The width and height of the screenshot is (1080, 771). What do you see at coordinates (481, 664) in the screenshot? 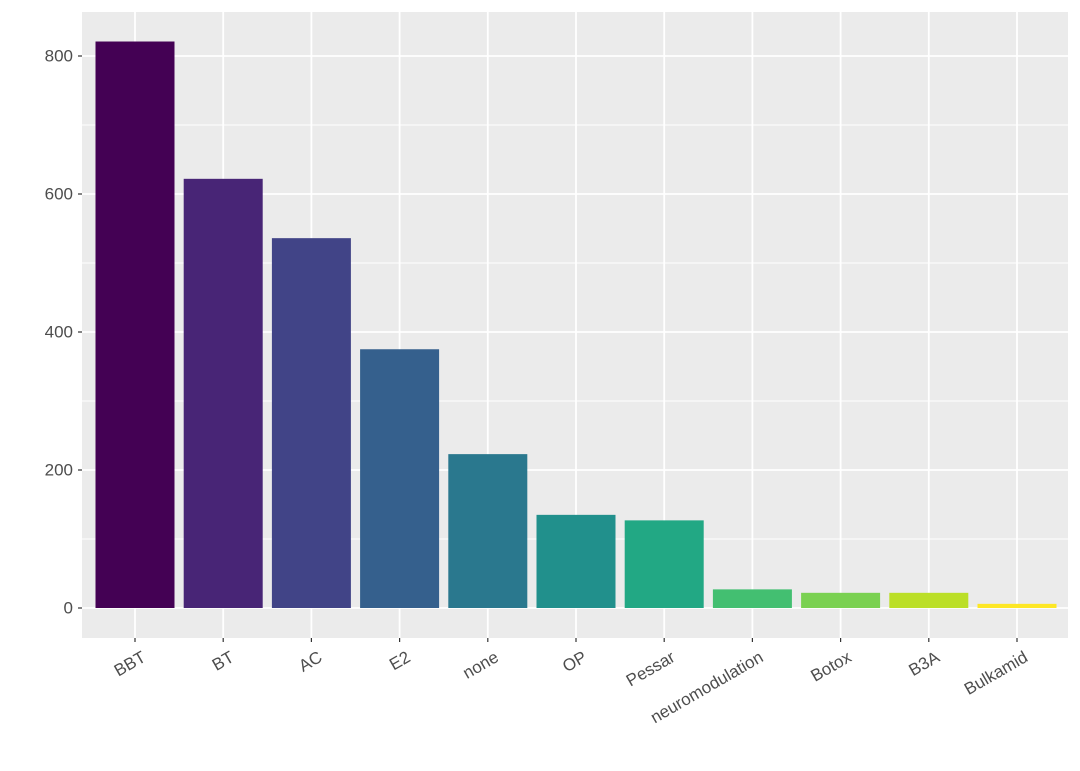
I see `x-tick-label: none` at bounding box center [481, 664].